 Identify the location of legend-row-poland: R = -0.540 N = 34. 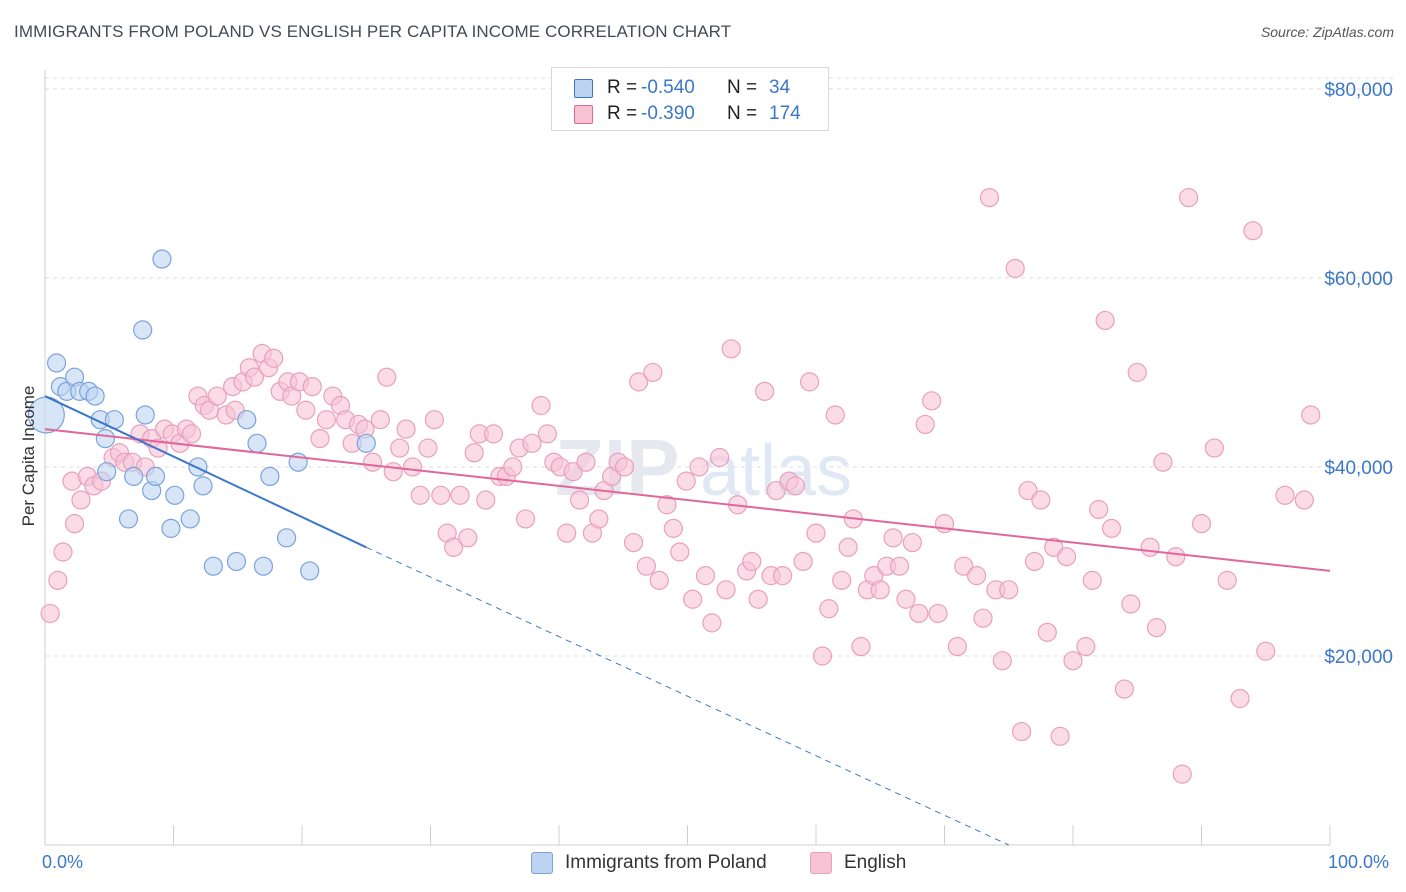
(691, 88).